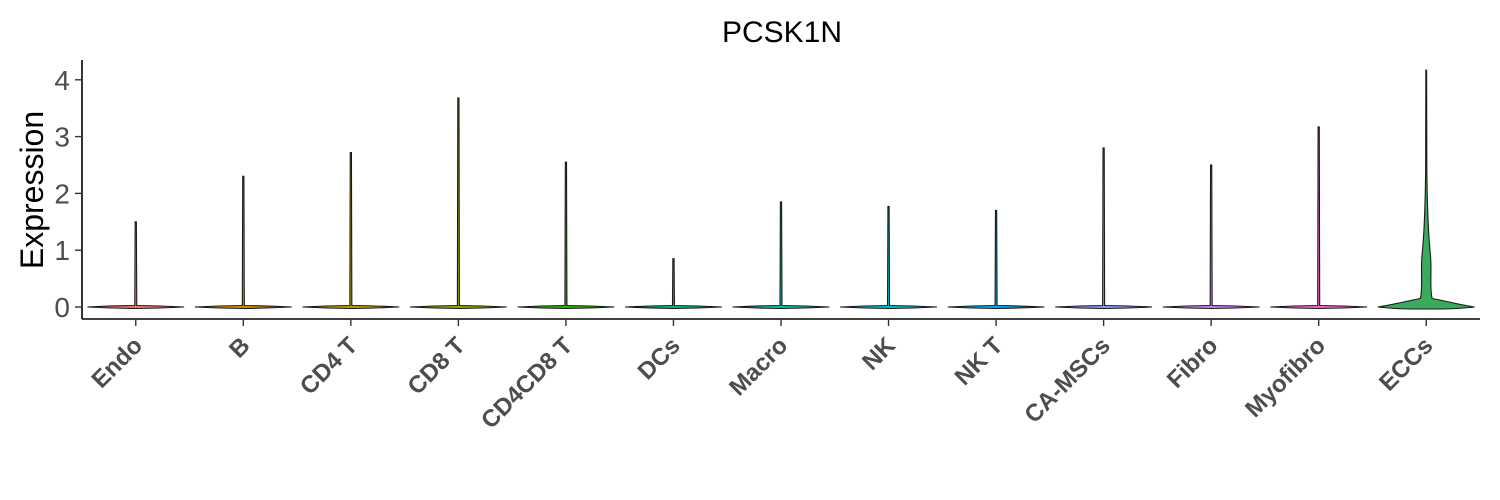  Describe the element at coordinates (879, 354) in the screenshot. I see `x-tick-label: NK` at that location.